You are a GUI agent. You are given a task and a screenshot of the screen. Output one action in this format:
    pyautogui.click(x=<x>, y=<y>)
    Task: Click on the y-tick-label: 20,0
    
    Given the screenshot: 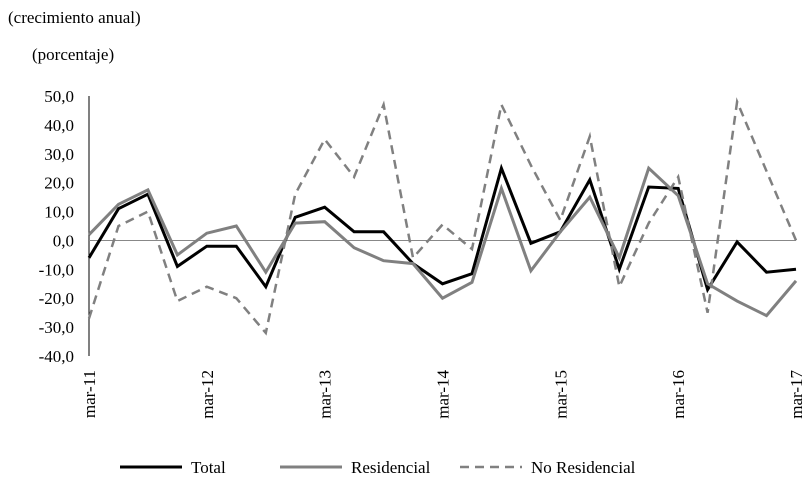 What is the action you would take?
    pyautogui.click(x=59, y=183)
    